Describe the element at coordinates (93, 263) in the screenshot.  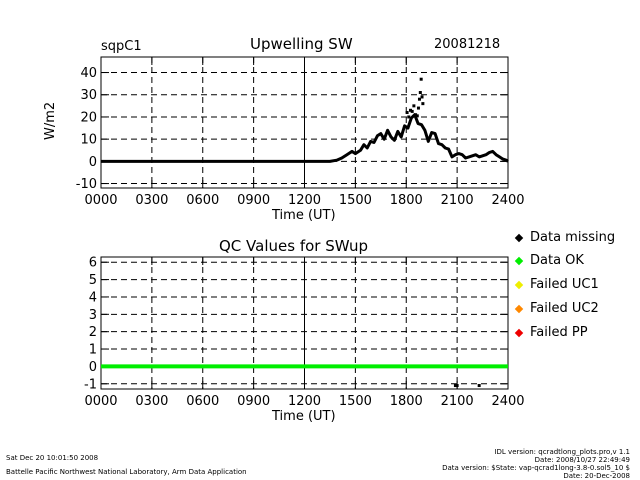
I see `qc-ytick-label-7: 6` at that location.